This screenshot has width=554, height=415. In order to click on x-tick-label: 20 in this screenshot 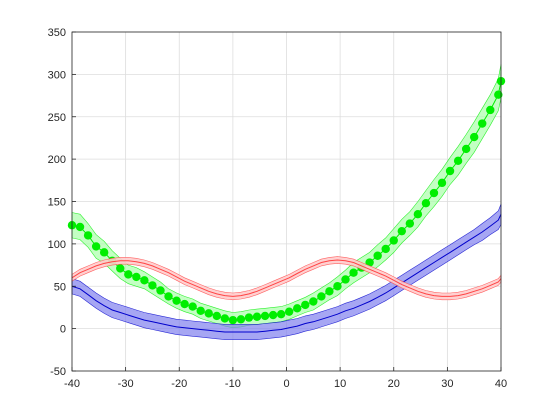, I will do `click(394, 384)`.